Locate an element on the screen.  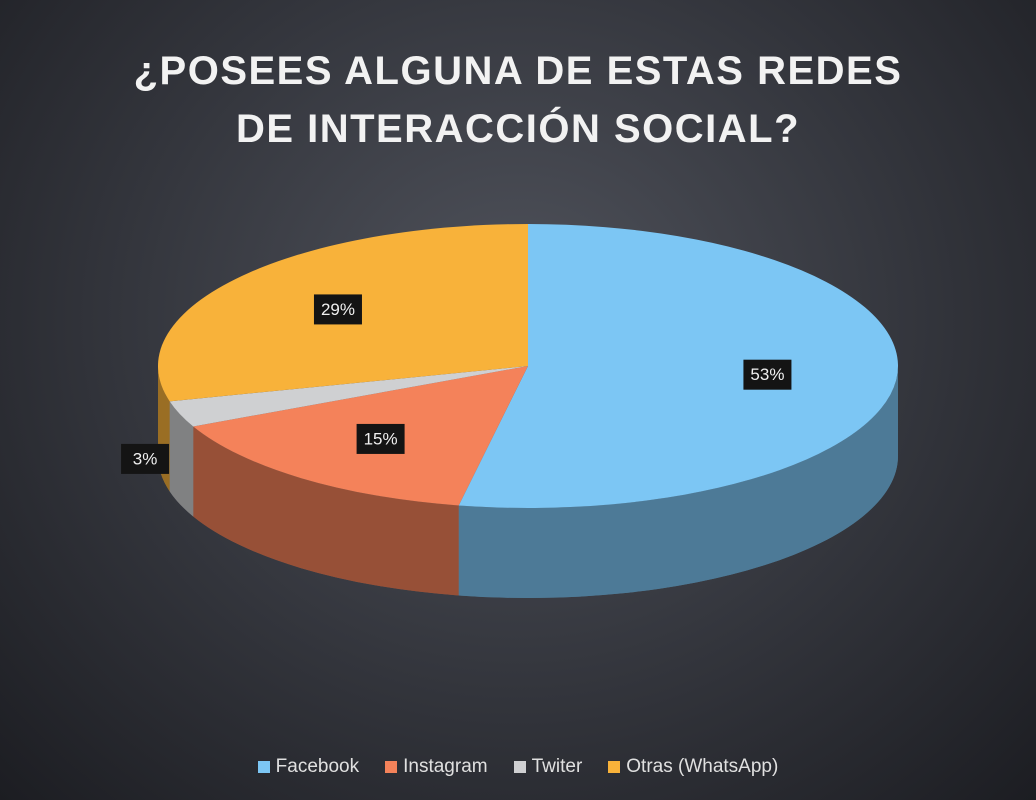
pie-slice is located at coordinates (348, 396).